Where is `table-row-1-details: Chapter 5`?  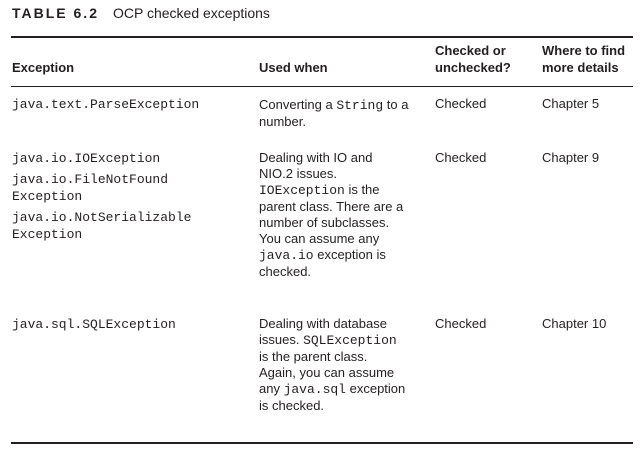 table-row-1-details: Chapter 5 is located at coordinates (571, 103).